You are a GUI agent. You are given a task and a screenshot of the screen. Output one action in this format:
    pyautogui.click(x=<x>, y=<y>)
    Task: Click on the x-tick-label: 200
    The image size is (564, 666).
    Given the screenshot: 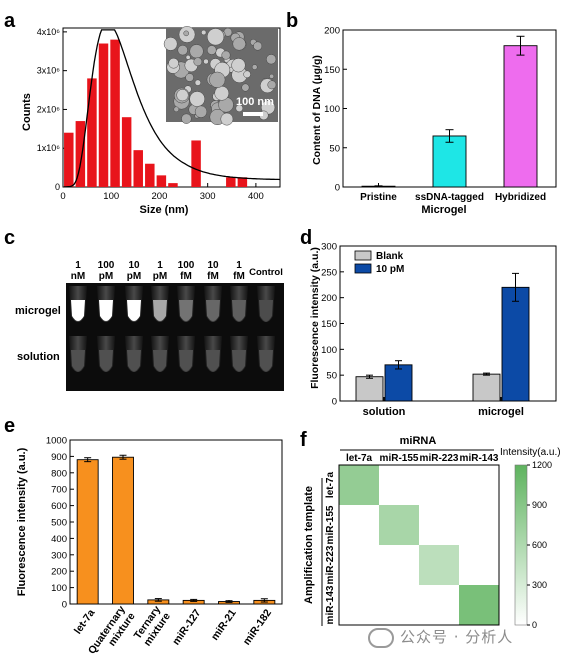 What is the action you would take?
    pyautogui.click(x=160, y=196)
    